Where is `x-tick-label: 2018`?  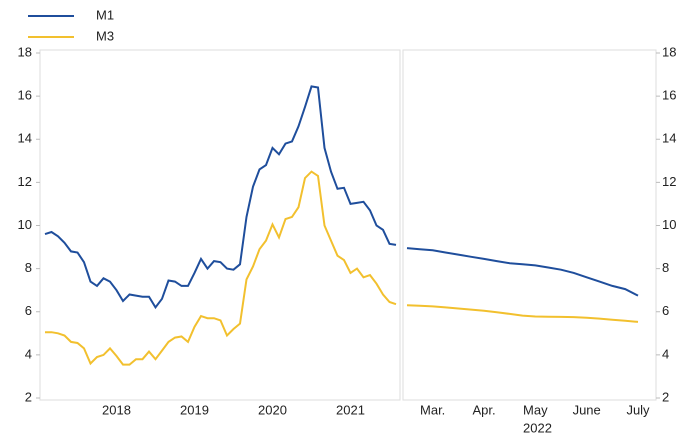 x-tick-label: 2018 is located at coordinates (116, 409).